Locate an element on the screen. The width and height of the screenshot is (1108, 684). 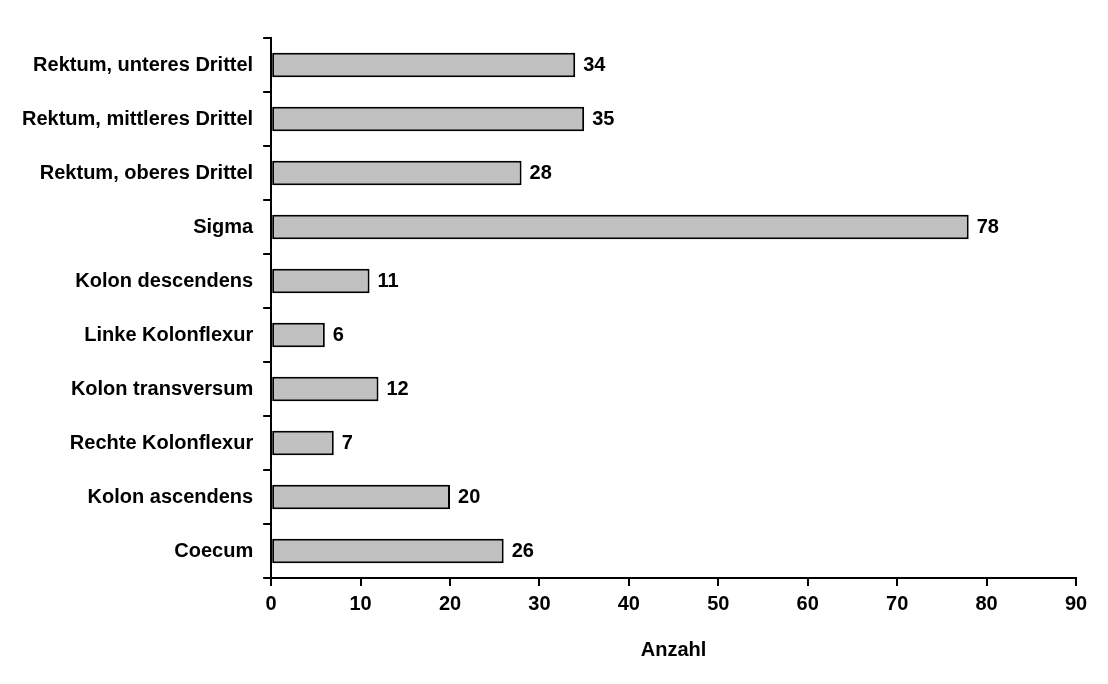
x-tick-label: 70 is located at coordinates (897, 602).